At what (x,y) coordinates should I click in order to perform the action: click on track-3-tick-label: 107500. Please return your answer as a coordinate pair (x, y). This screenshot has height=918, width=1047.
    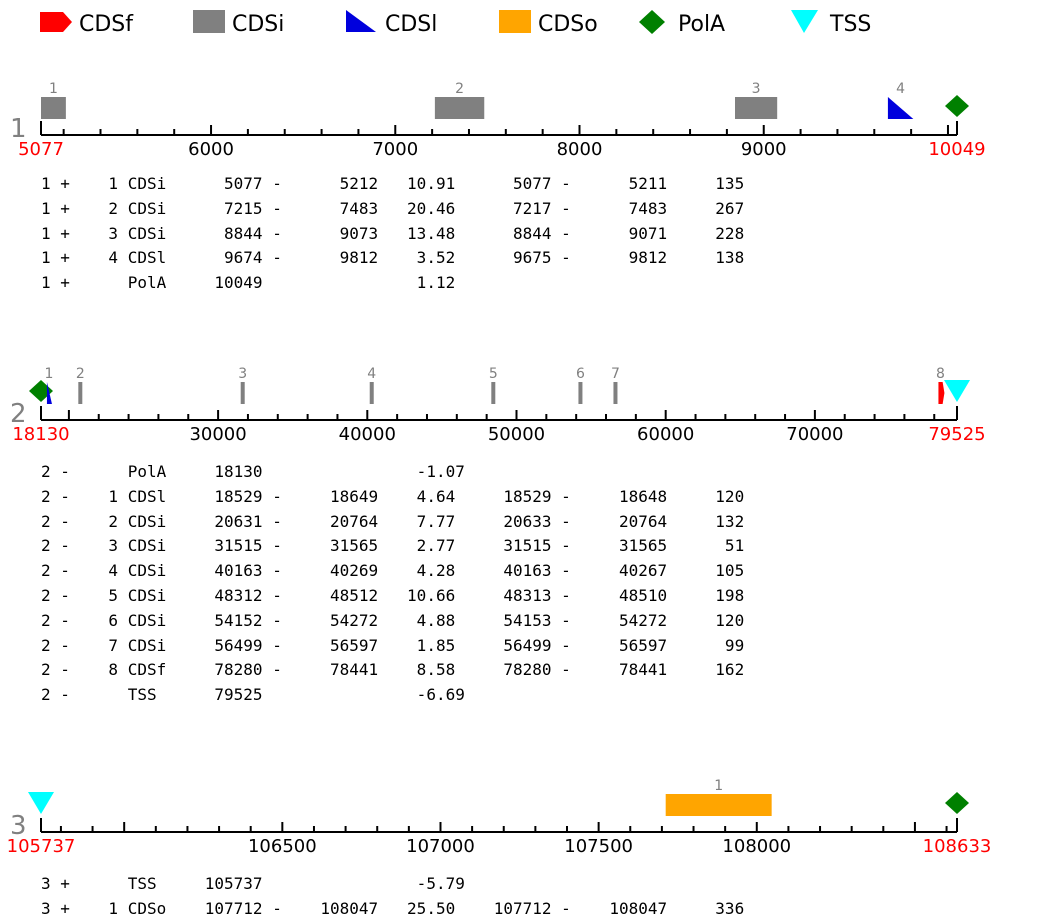
    Looking at the image, I should click on (598, 846).